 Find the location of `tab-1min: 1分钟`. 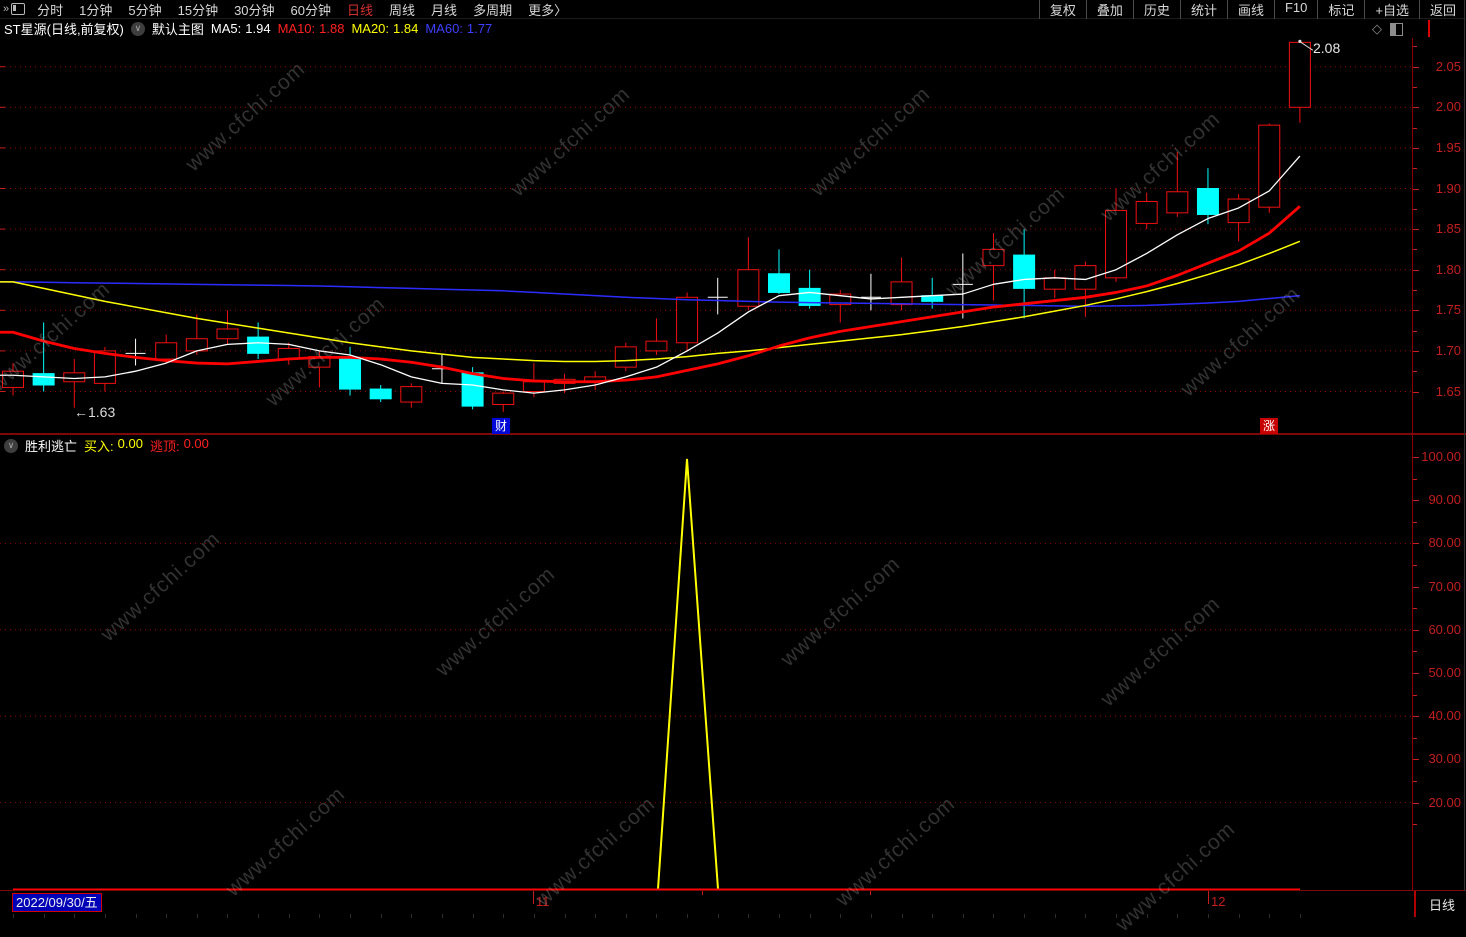

tab-1min: 1分钟 is located at coordinates (96, 10).